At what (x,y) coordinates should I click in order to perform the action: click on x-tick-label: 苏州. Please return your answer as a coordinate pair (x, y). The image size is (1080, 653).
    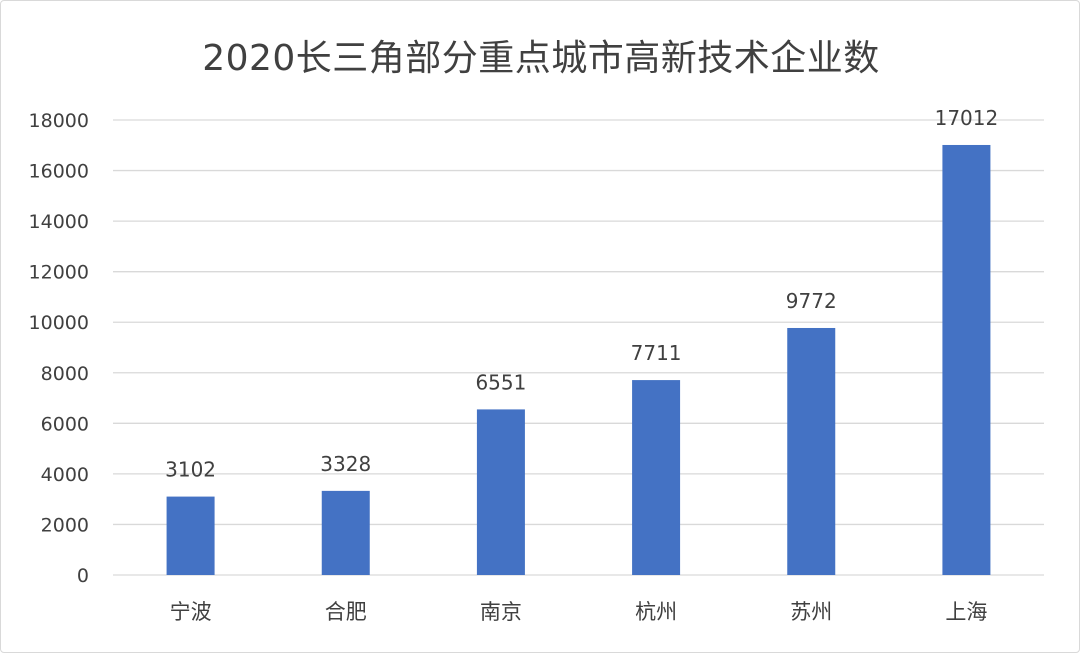
    Looking at the image, I should click on (811, 612).